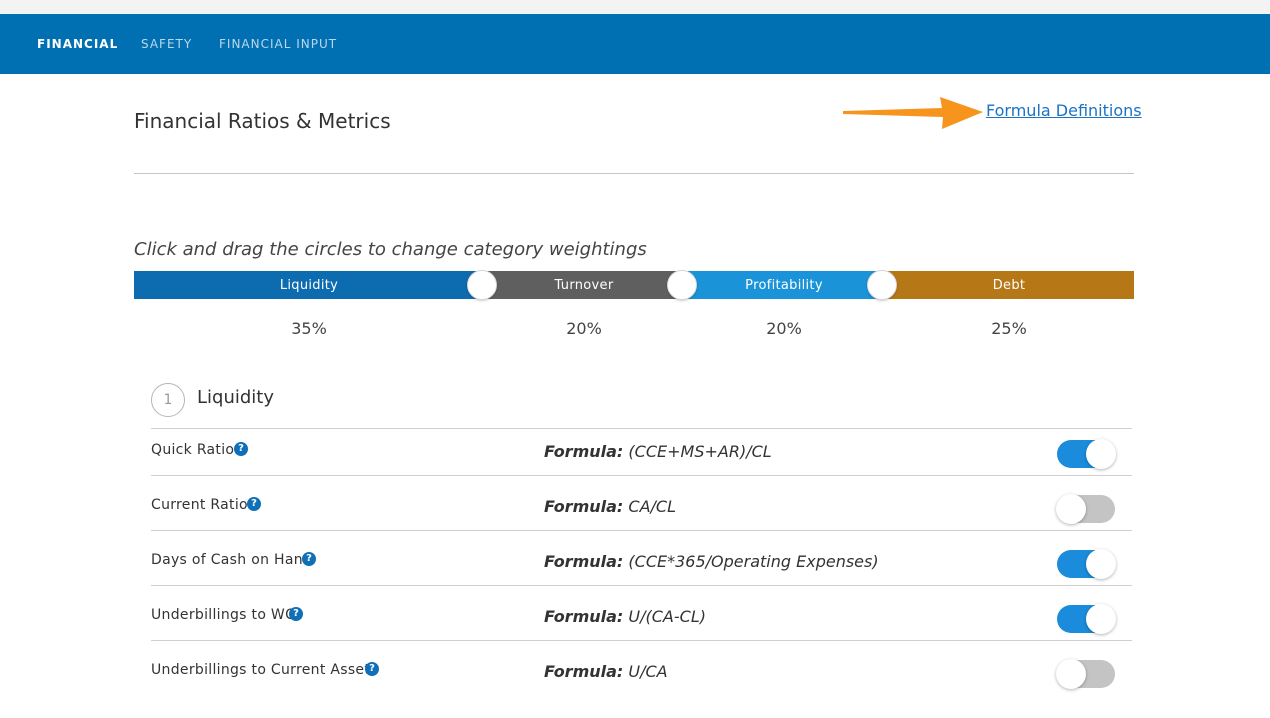  What do you see at coordinates (193, 450) in the screenshot?
I see `metric-label: Quick Ratio` at bounding box center [193, 450].